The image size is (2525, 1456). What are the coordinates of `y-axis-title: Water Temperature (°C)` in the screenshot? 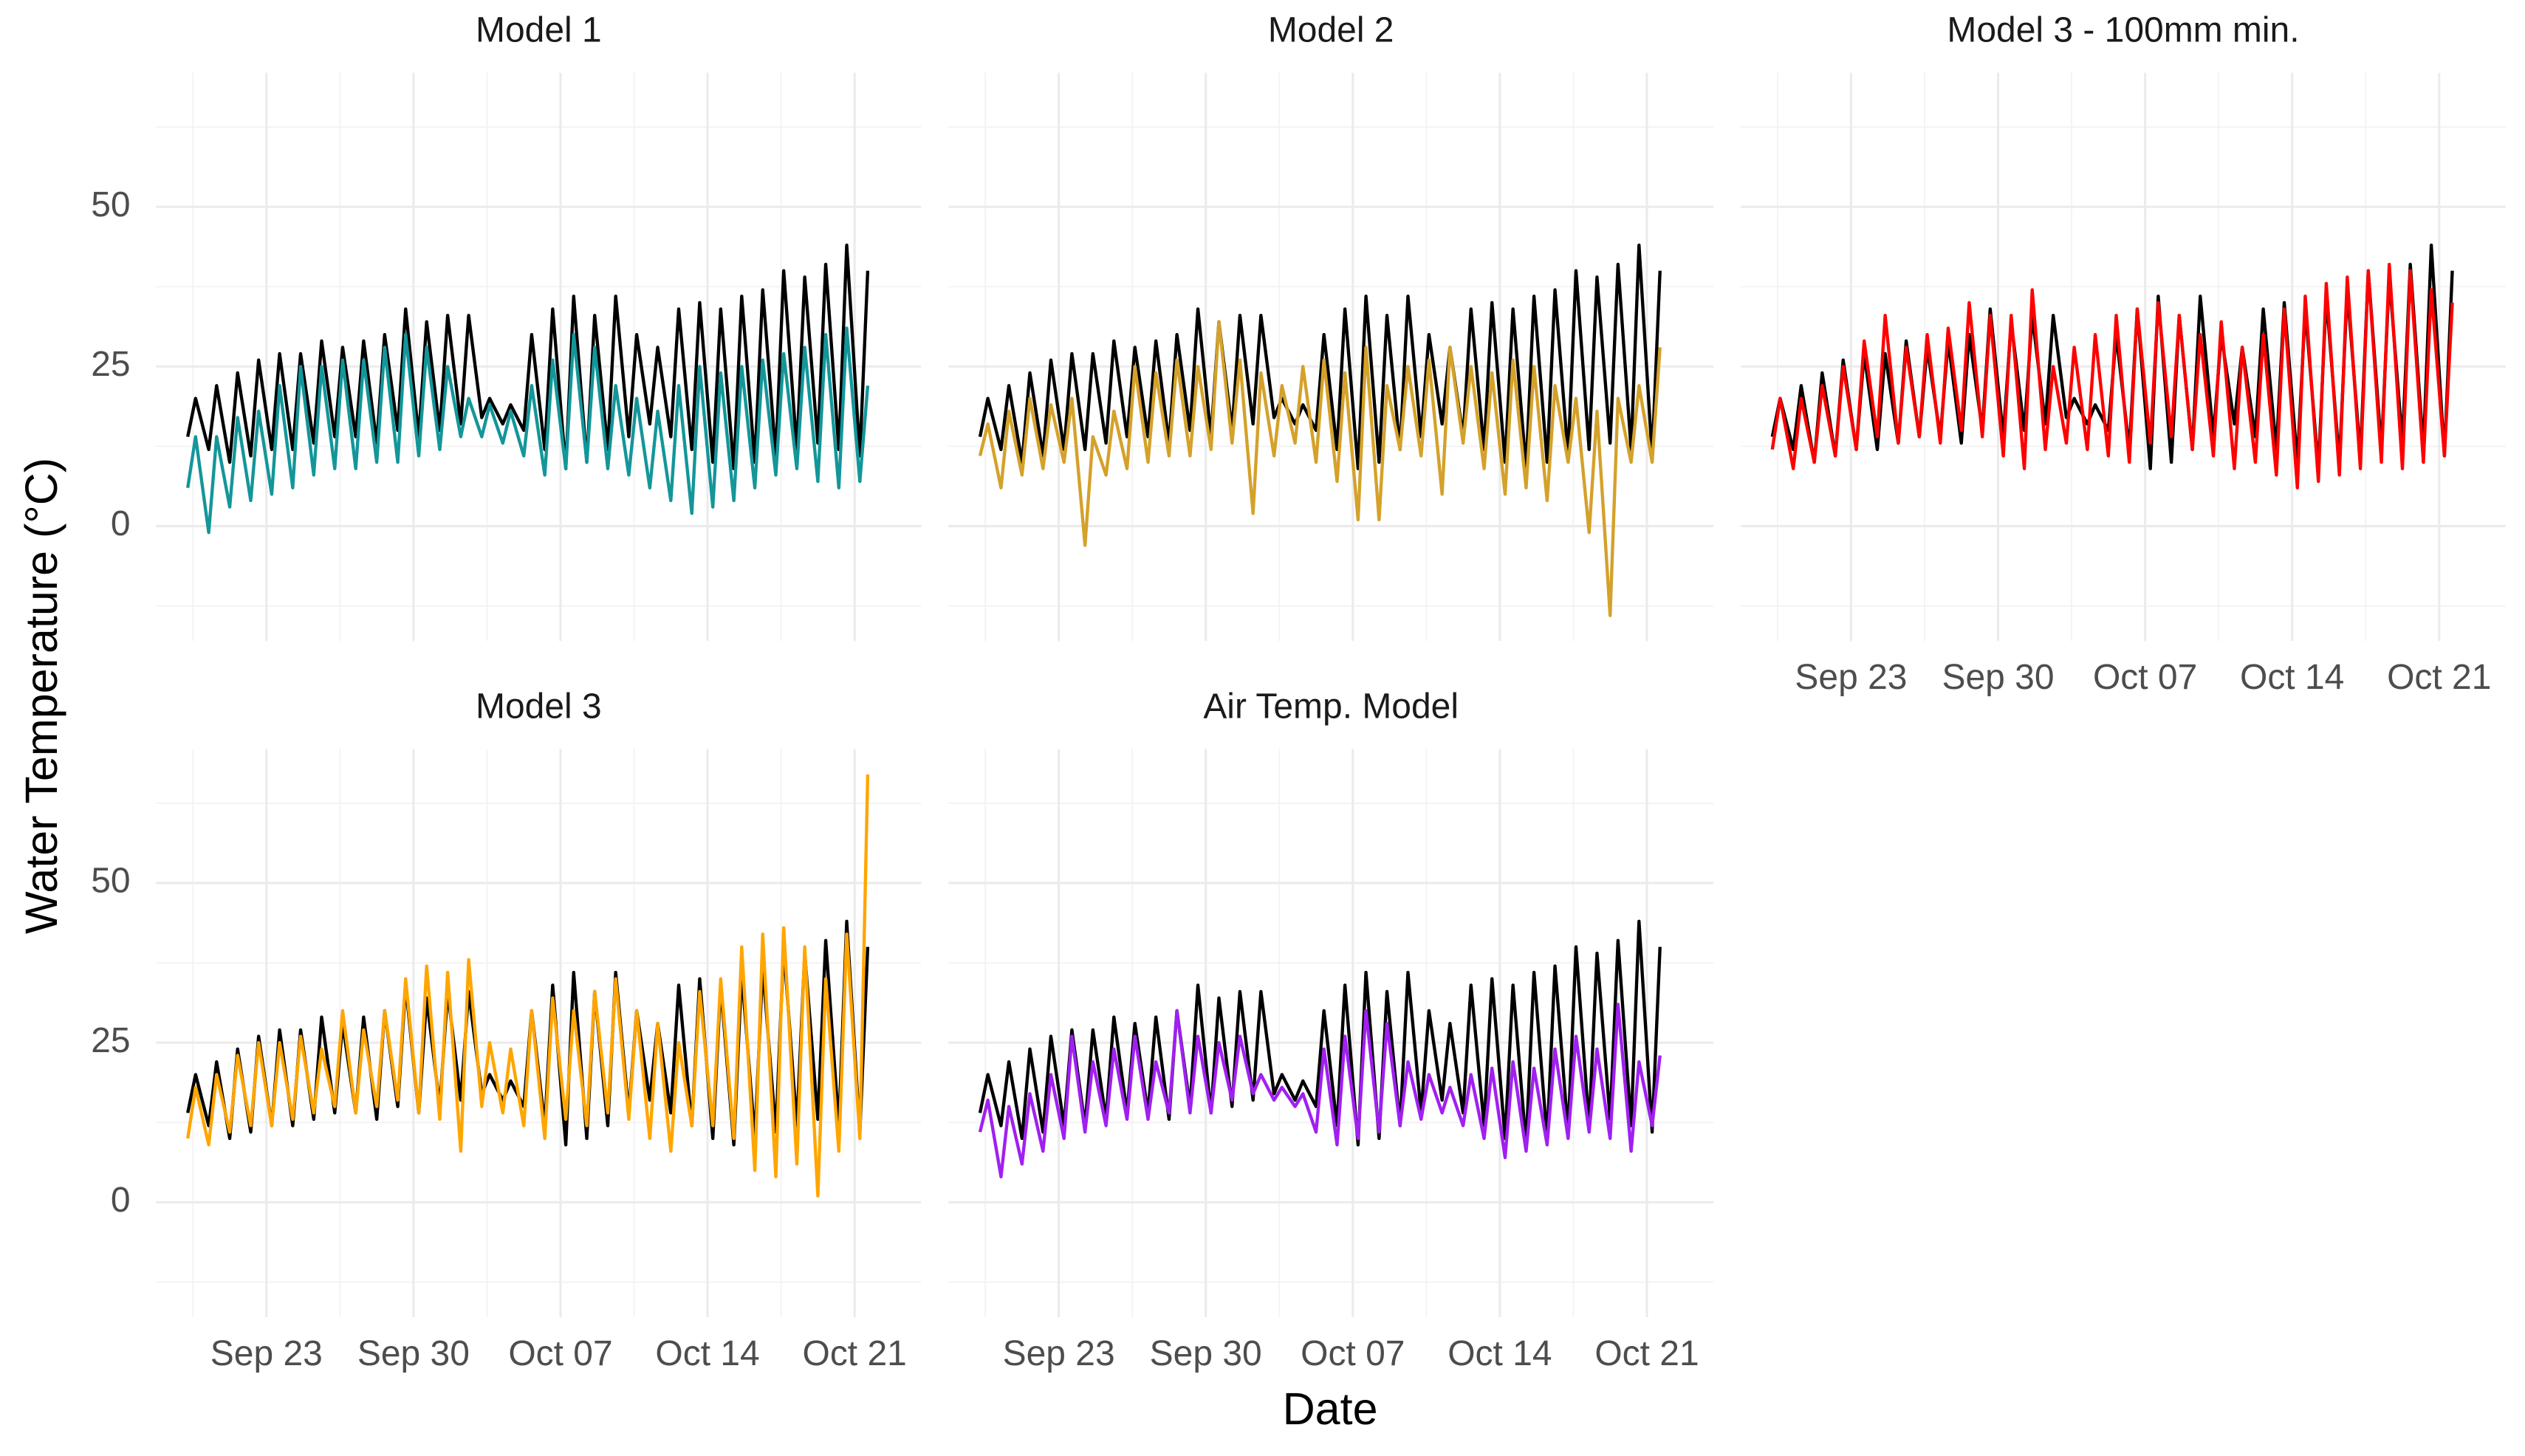 It's located at (41, 696).